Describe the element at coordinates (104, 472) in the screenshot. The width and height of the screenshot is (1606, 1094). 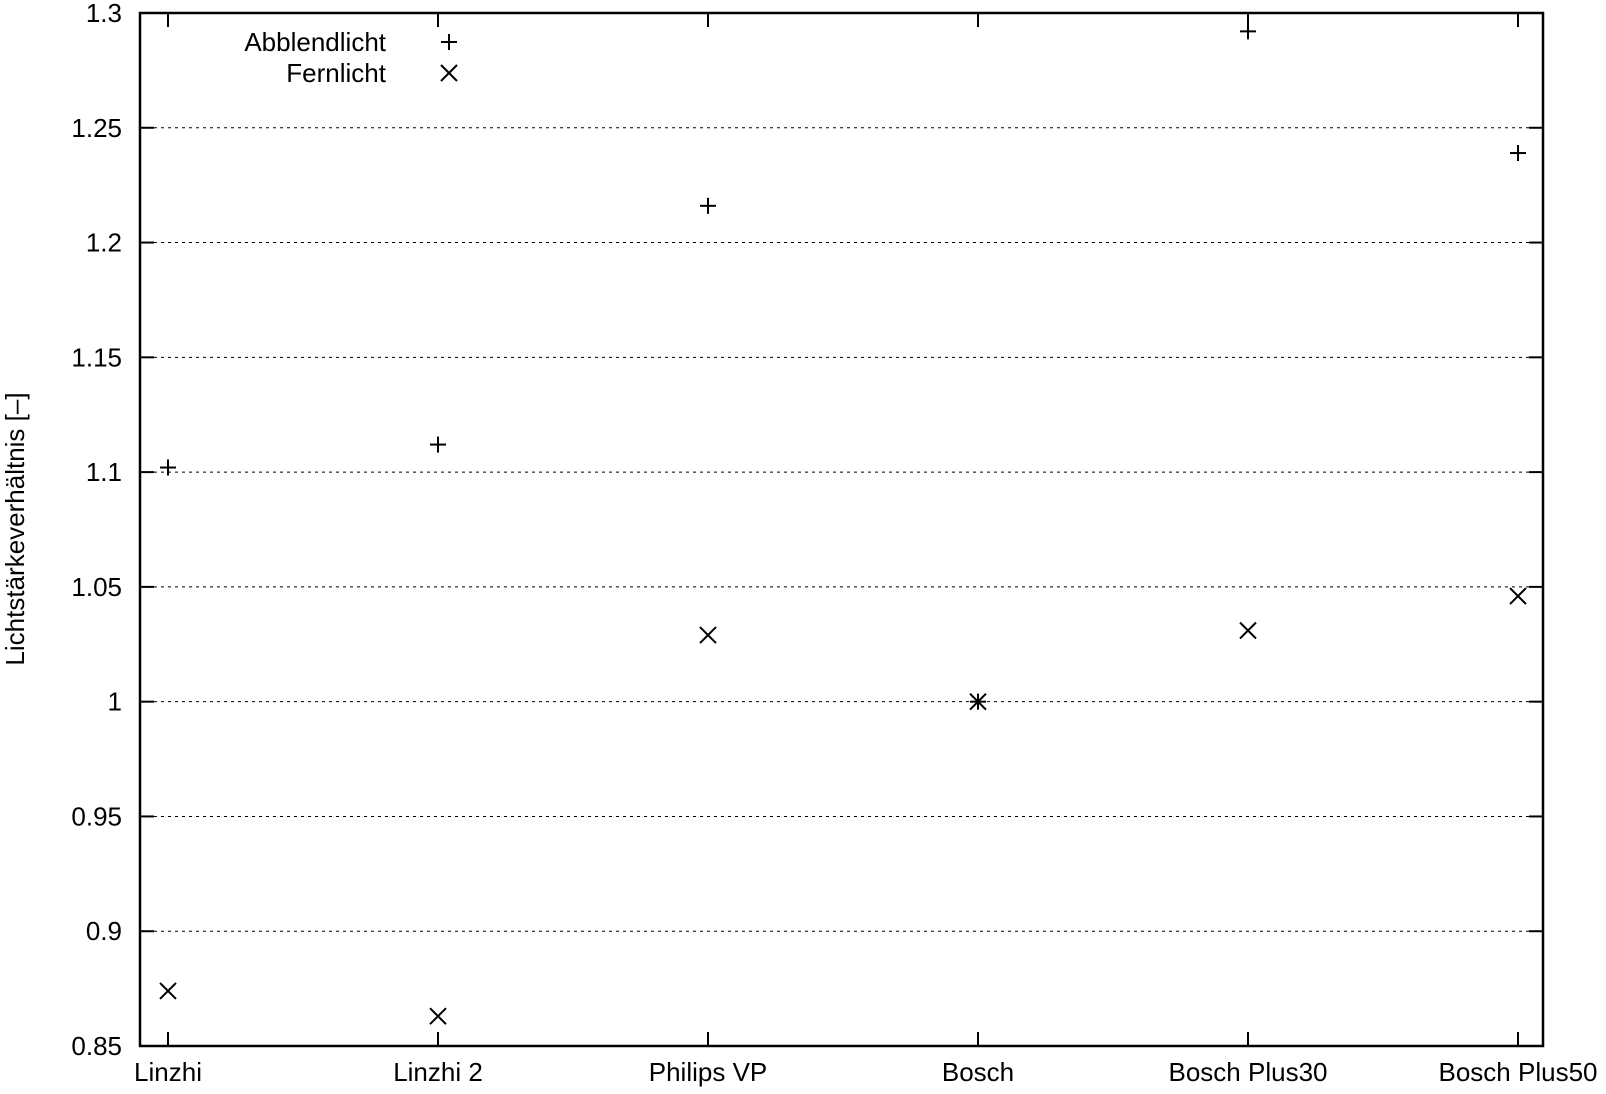
I see `y-tick-label: 1.1` at that location.